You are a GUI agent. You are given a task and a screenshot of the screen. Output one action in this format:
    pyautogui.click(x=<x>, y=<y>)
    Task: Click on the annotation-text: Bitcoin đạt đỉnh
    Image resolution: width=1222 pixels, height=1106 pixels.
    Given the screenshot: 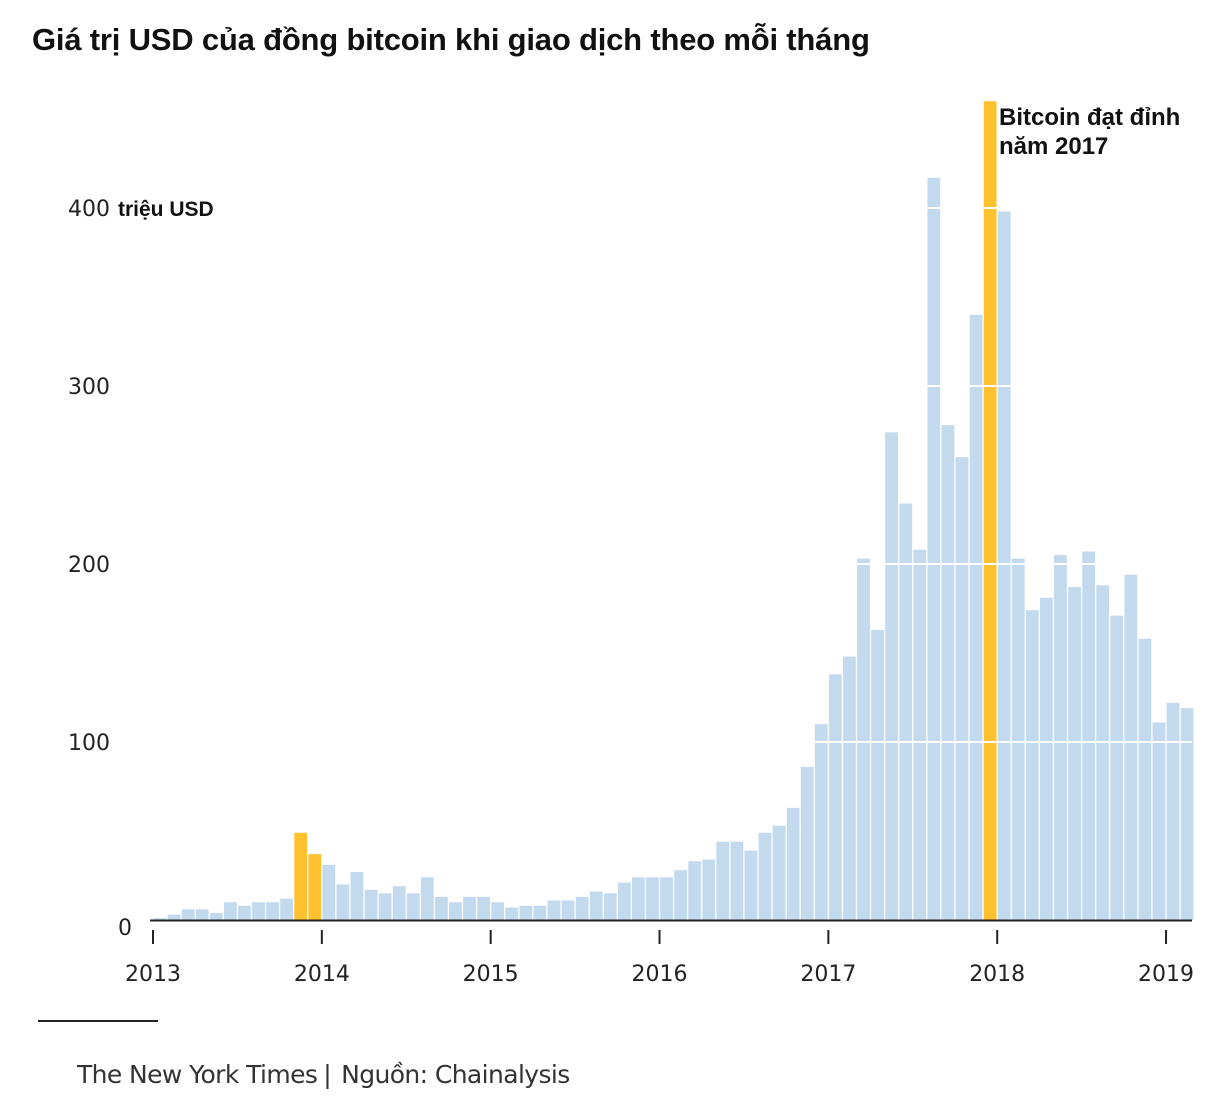 What is the action you would take?
    pyautogui.click(x=1089, y=117)
    